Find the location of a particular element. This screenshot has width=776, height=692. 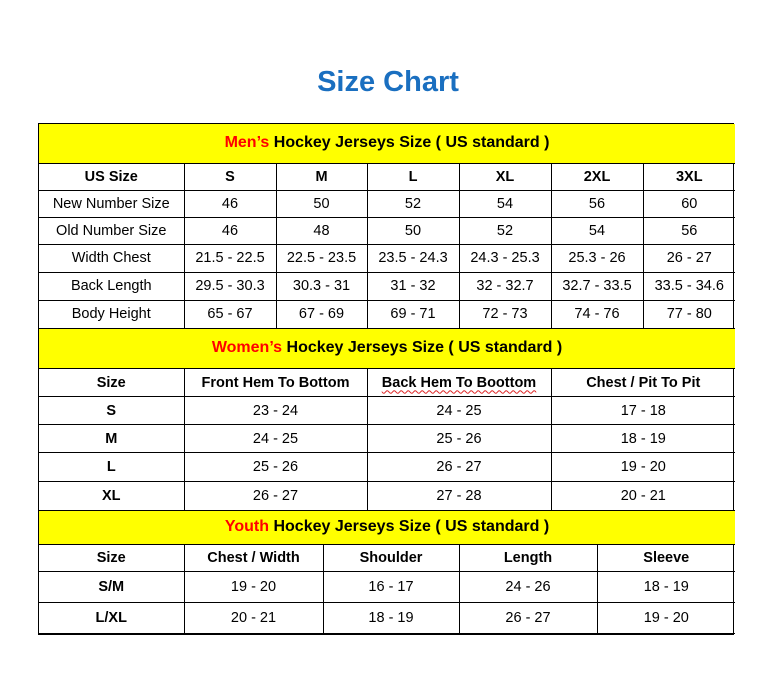

column-header-label: 2XL is located at coordinates (597, 176).